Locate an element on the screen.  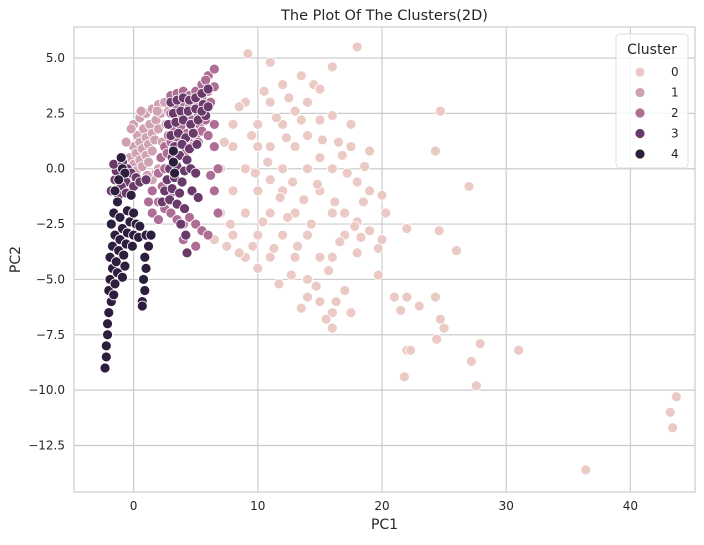
y-tick-label: −12.5 is located at coordinates (46, 446).